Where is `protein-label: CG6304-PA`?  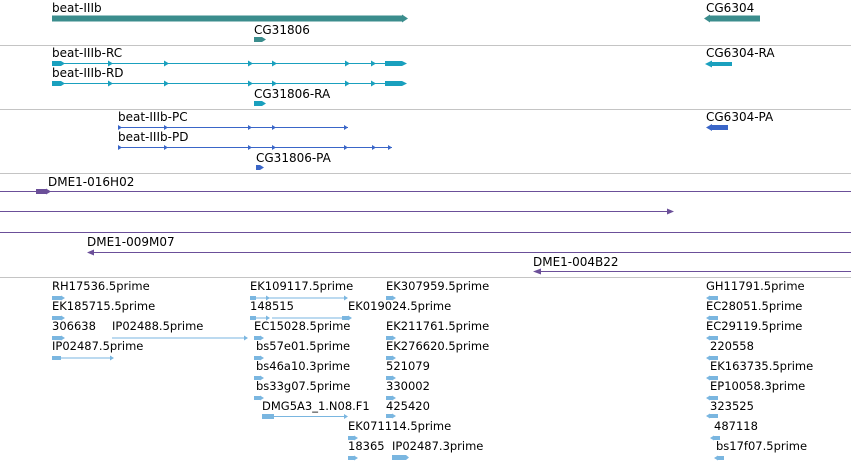
protein-label: CG6304-PA is located at coordinates (740, 117).